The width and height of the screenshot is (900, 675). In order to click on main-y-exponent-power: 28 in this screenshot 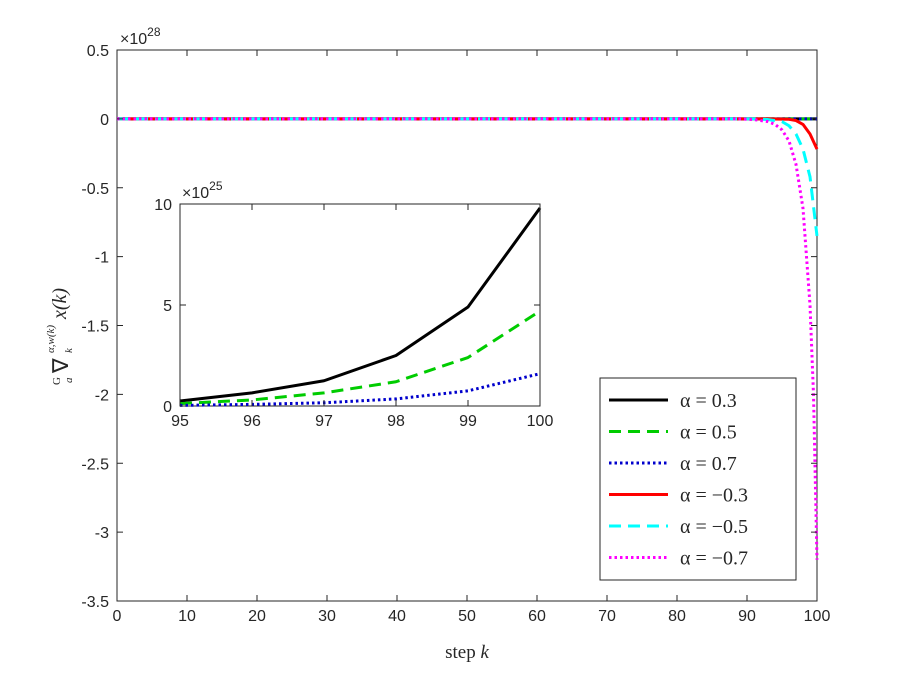, I will do `click(154, 32)`.